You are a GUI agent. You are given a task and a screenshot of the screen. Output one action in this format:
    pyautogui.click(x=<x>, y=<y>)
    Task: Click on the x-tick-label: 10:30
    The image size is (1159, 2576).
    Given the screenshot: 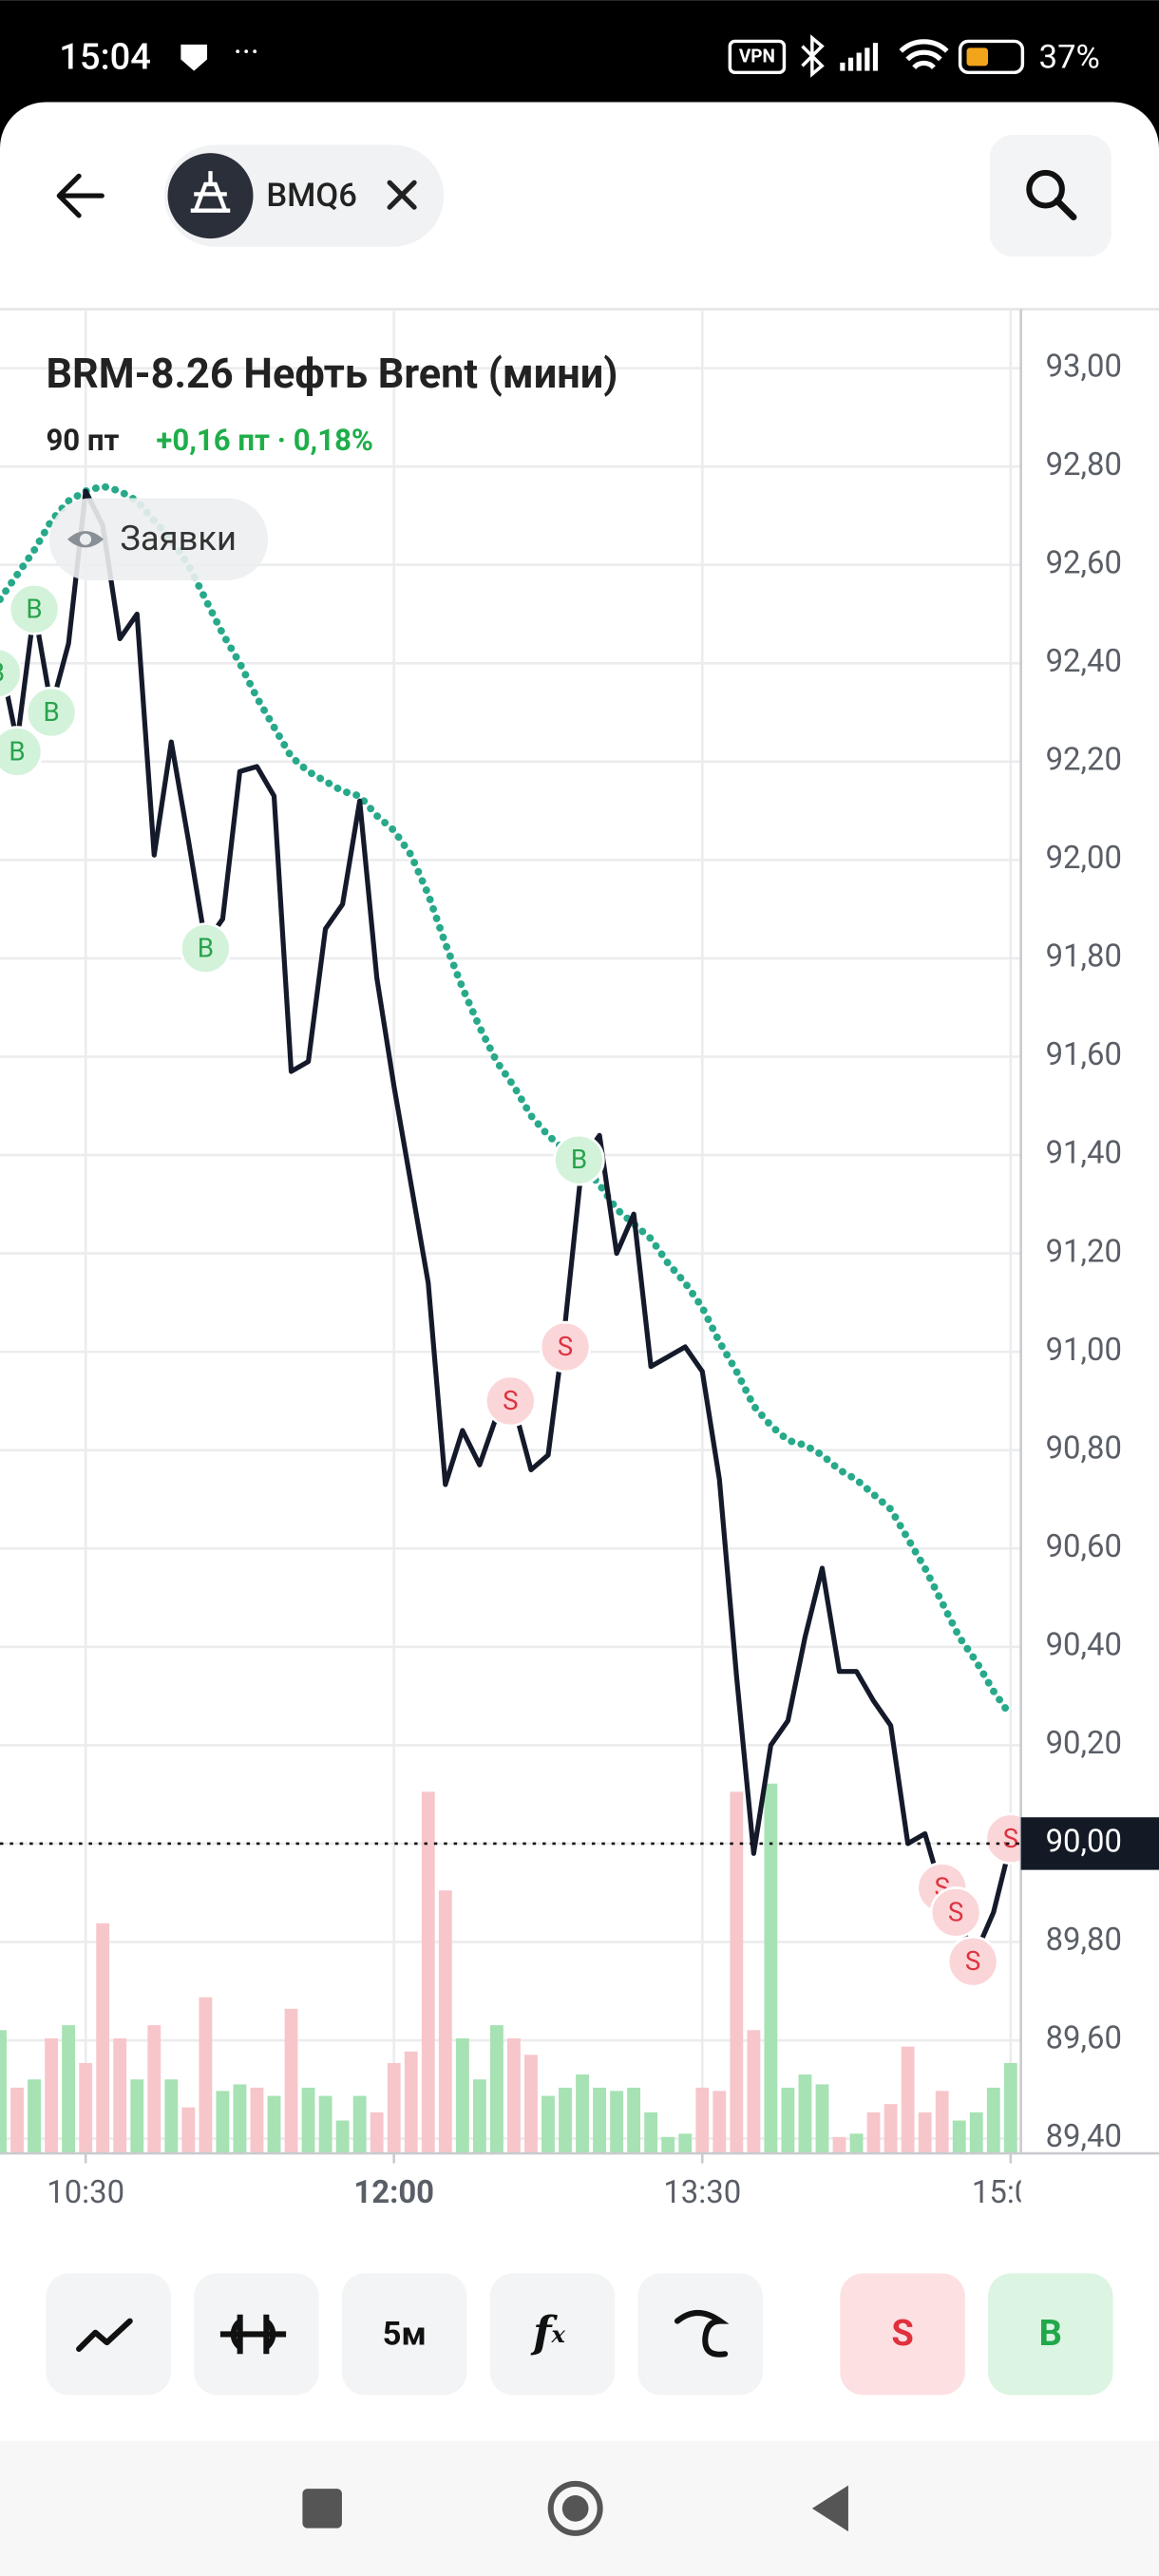 What is the action you would take?
    pyautogui.click(x=85, y=2193)
    